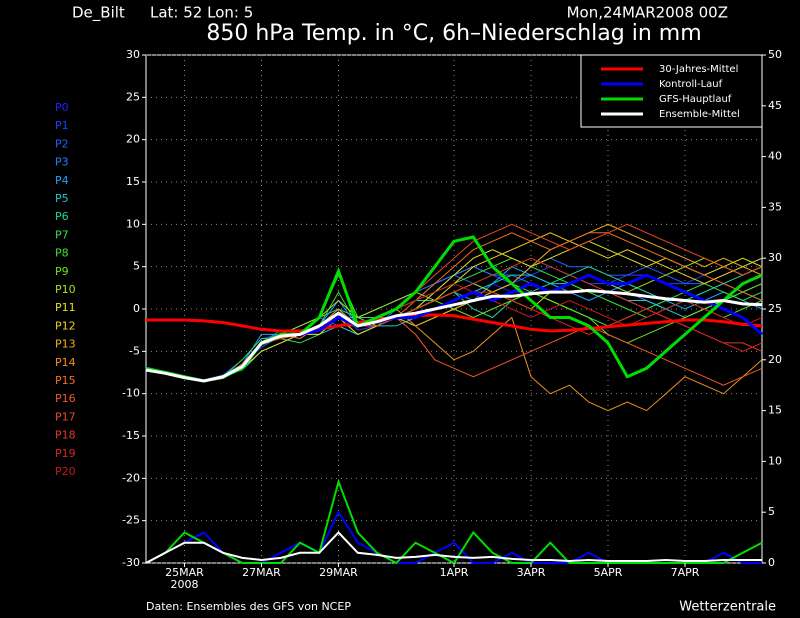  Describe the element at coordinates (775, 257) in the screenshot. I see `y2-tick-label: 30` at that location.